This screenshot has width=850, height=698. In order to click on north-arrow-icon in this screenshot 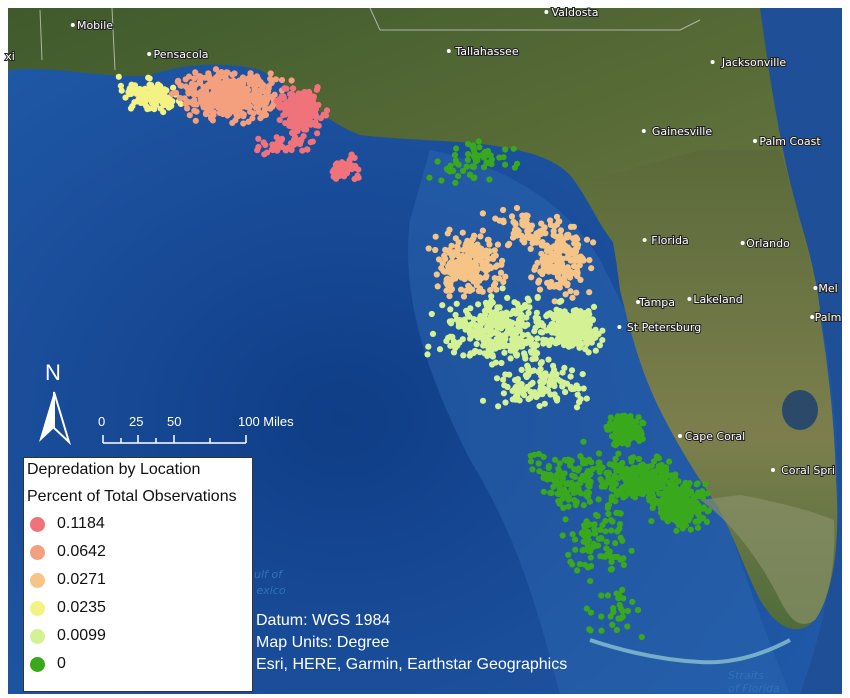, I will do `click(55, 418)`.